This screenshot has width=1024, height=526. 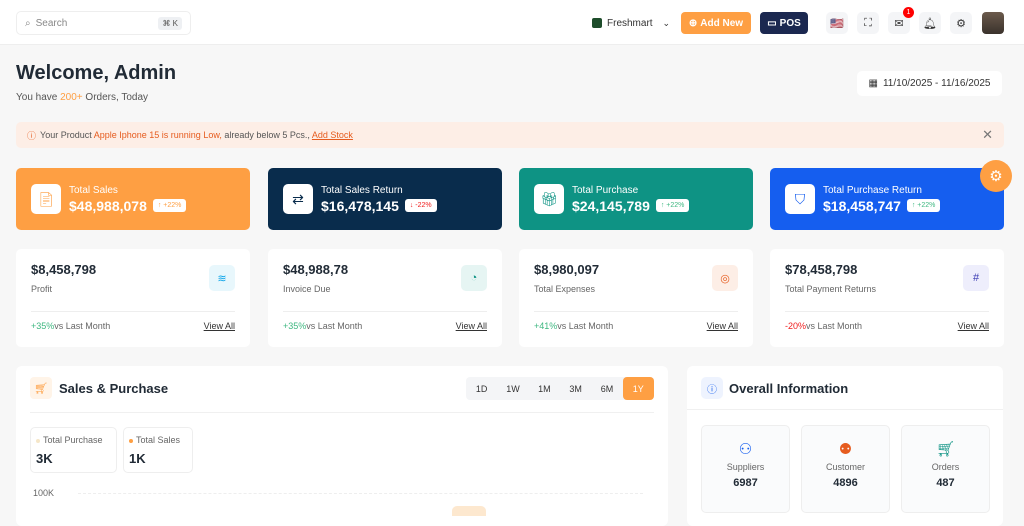 I want to click on y-tick-label: 100K, so click(x=44, y=493).